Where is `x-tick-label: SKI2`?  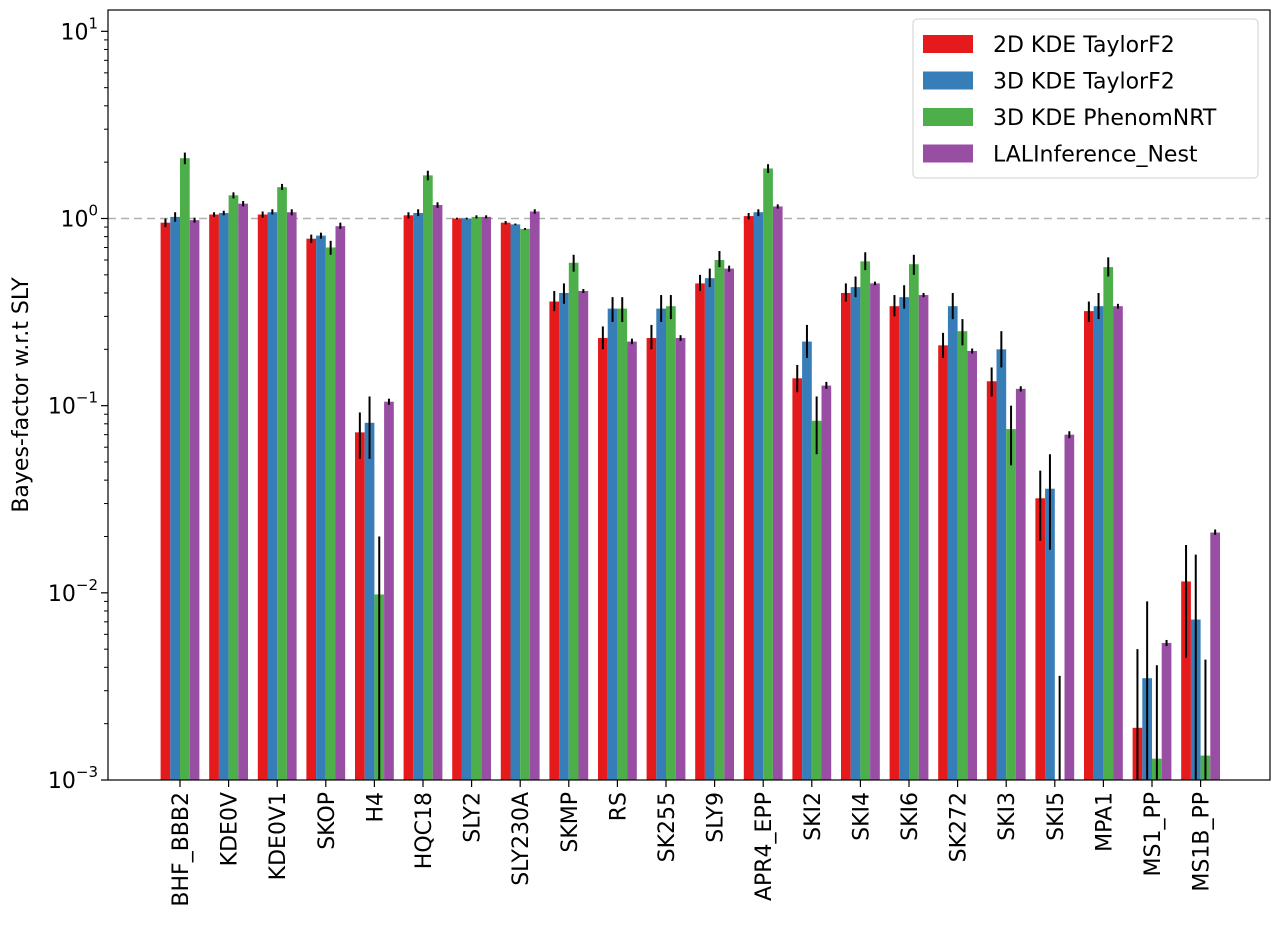
x-tick-label: SKI2 is located at coordinates (813, 816).